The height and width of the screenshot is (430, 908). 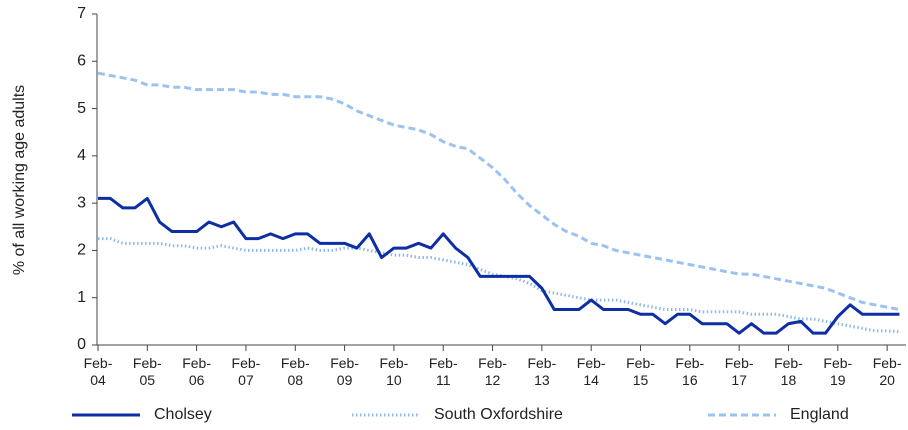 What do you see at coordinates (443, 371) in the screenshot?
I see `x-tick-label: Feb-11` at bounding box center [443, 371].